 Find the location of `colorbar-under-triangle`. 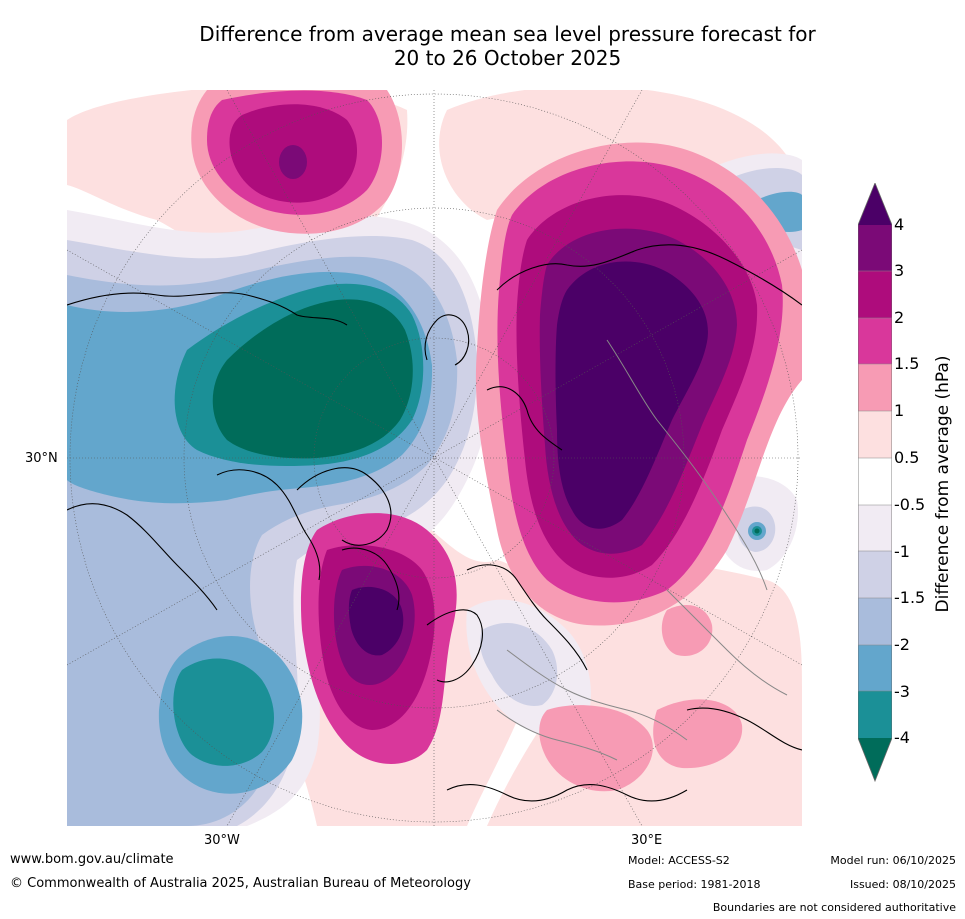

colorbar-under-triangle is located at coordinates (875, 759).